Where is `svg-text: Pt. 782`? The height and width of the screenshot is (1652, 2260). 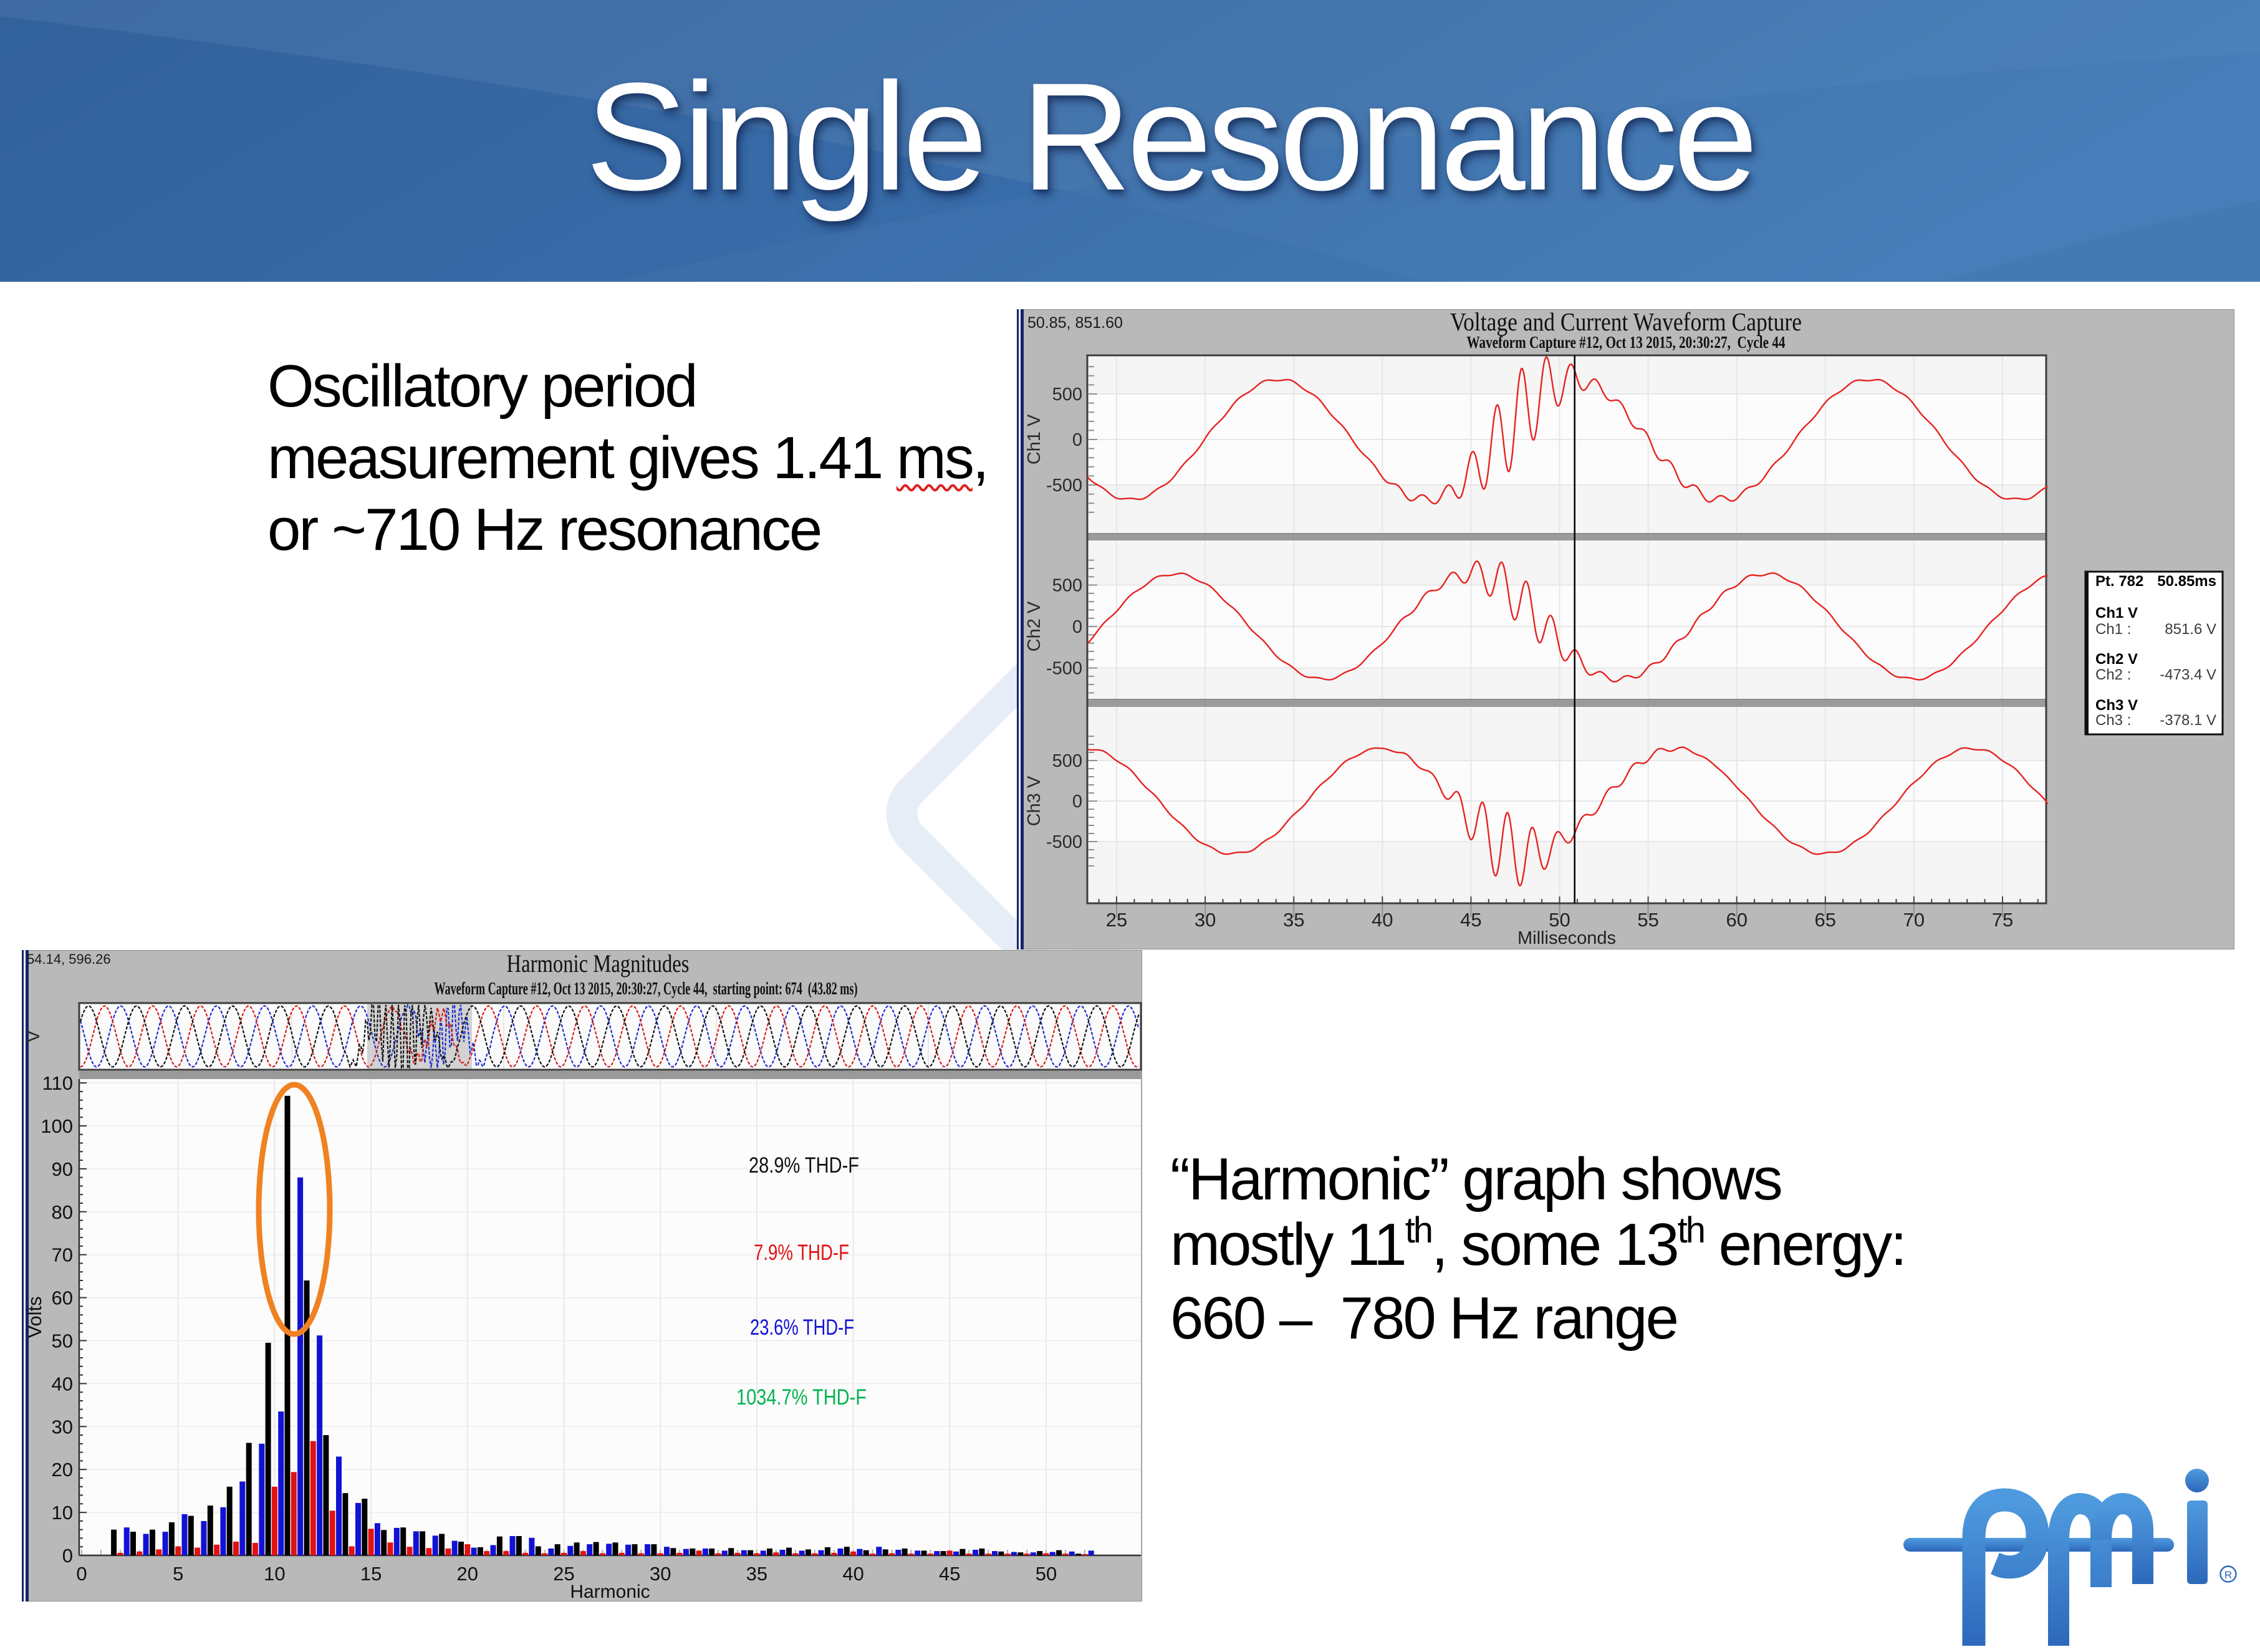 svg-text: Pt. 782 is located at coordinates (2119, 581).